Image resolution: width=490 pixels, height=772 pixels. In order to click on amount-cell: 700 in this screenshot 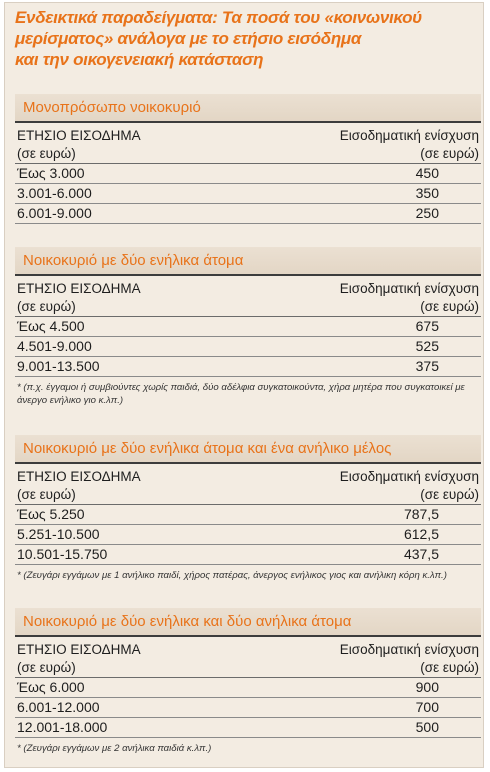, I will do `click(427, 707)`.